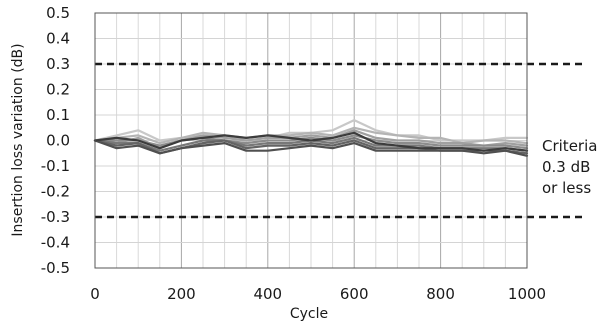  I want to click on y-tick-label: -0.3, so click(55, 217).